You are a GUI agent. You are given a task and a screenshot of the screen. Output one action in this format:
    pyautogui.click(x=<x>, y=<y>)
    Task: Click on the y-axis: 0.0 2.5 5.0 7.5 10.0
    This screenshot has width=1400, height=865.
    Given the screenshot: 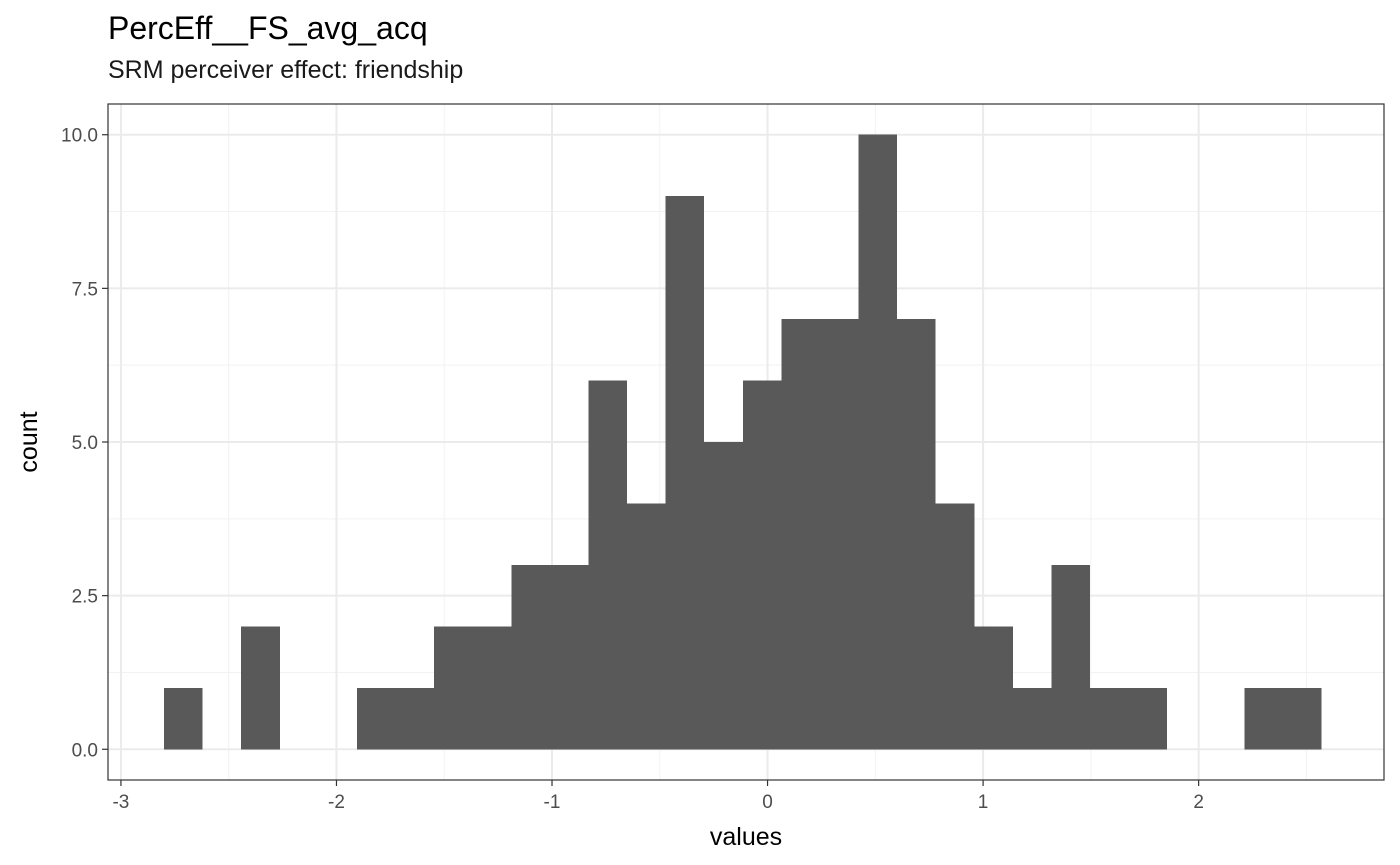 What is the action you would take?
    pyautogui.click(x=84, y=443)
    